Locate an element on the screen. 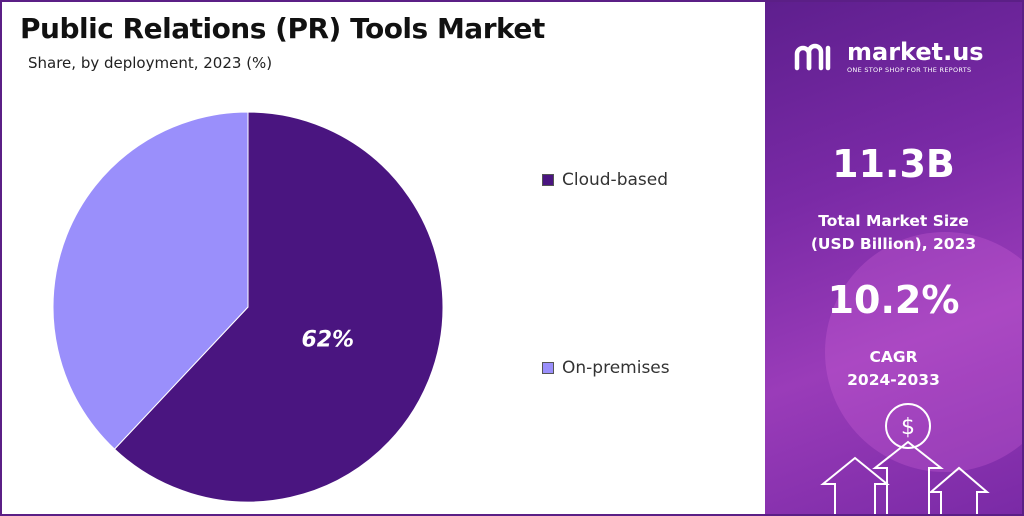 This screenshot has width=1024, height=516. pie-slice-on-premises is located at coordinates (150, 280).